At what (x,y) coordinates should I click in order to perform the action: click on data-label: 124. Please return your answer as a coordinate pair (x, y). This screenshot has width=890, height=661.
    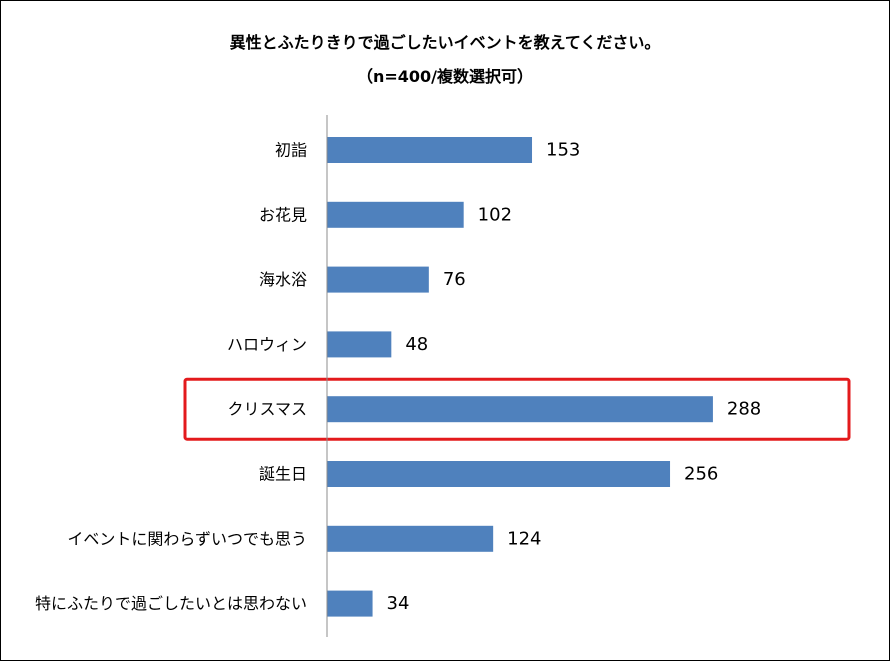
    Looking at the image, I should click on (524, 538).